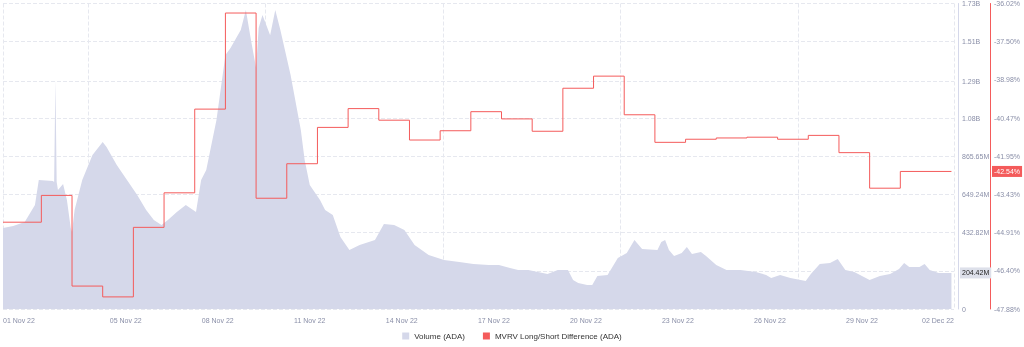 The width and height of the screenshot is (1024, 347). I want to click on legend-label: MVRV Long/Short Difference (ADA), so click(558, 336).